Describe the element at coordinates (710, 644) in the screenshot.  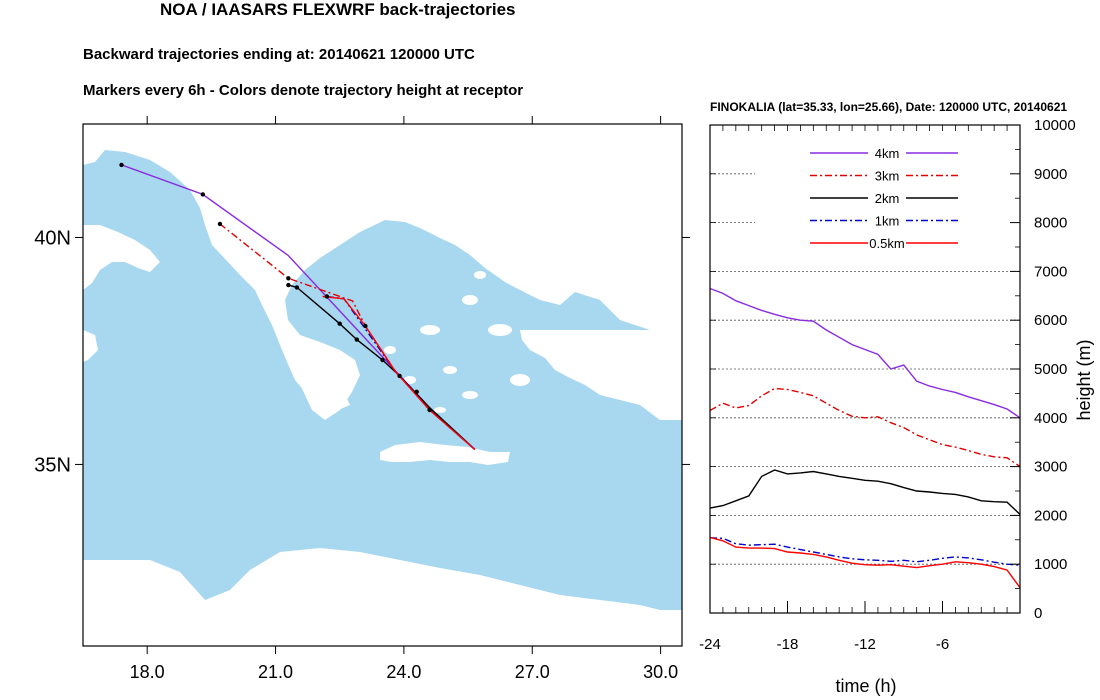
I see `height-xtick-label: -24` at that location.